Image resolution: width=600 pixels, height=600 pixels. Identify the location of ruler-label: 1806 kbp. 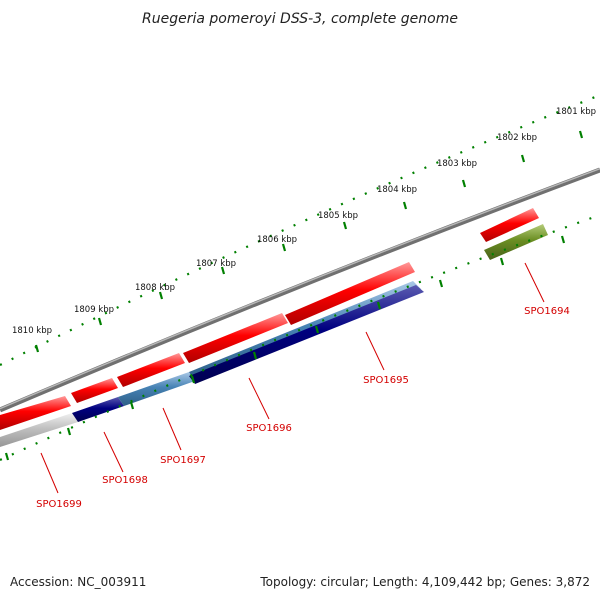
(277, 240).